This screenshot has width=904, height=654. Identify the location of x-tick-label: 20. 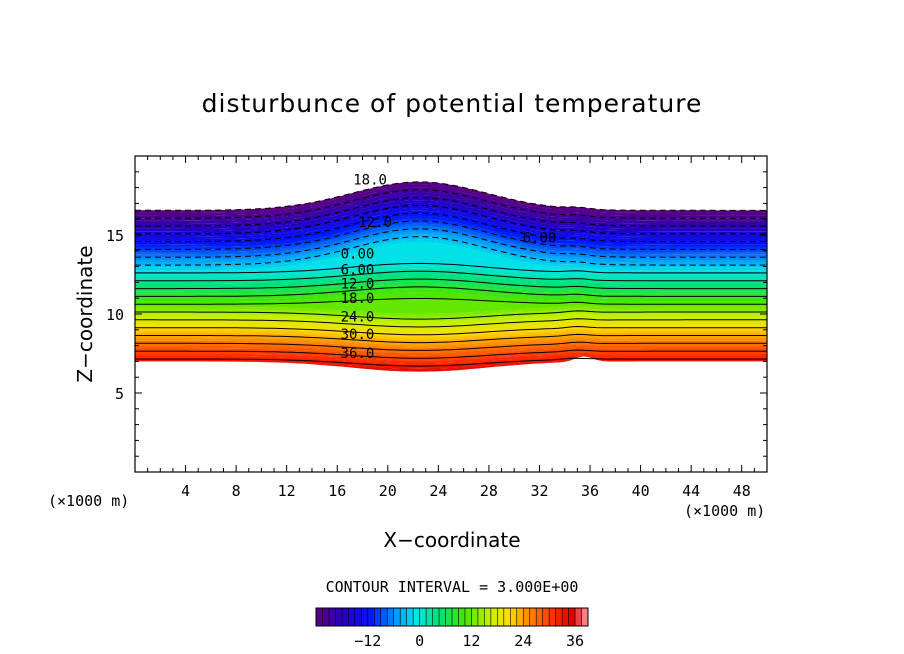
(388, 491).